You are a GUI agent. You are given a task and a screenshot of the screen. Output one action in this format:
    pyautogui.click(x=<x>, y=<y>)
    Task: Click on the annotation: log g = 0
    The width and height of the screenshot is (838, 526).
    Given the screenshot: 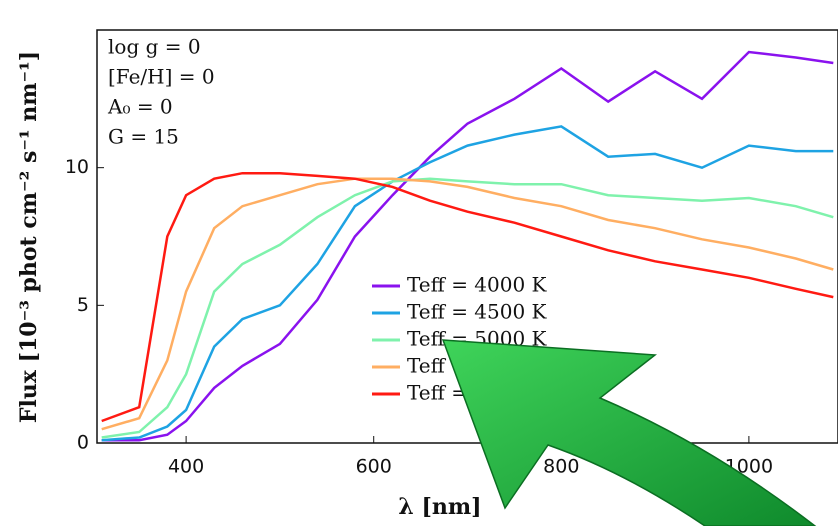 What is the action you would take?
    pyautogui.click(x=154, y=47)
    